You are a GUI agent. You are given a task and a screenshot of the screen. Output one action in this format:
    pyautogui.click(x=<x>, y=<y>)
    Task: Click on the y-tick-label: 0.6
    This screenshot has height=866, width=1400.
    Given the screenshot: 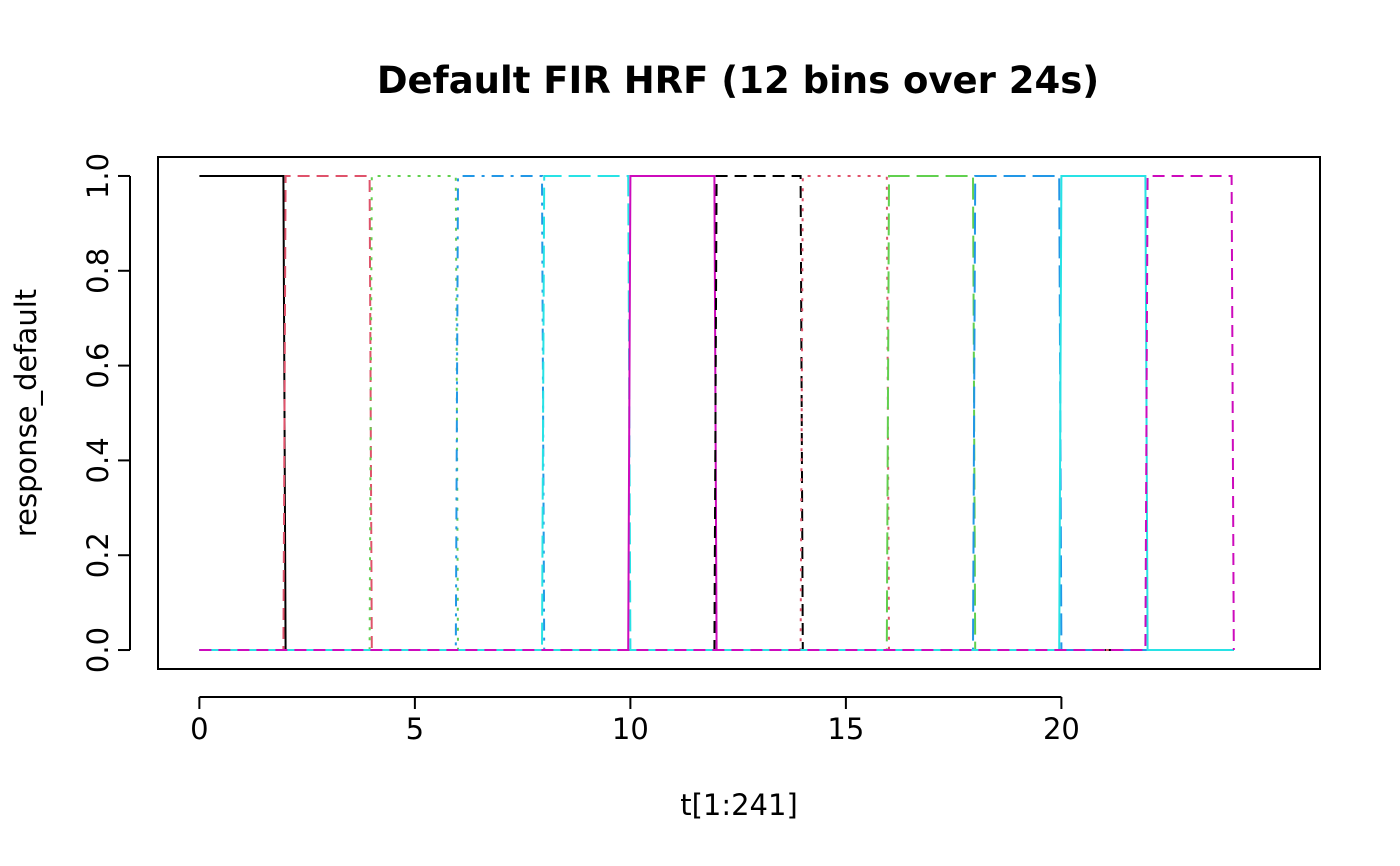 What is the action you would take?
    pyautogui.click(x=98, y=366)
    